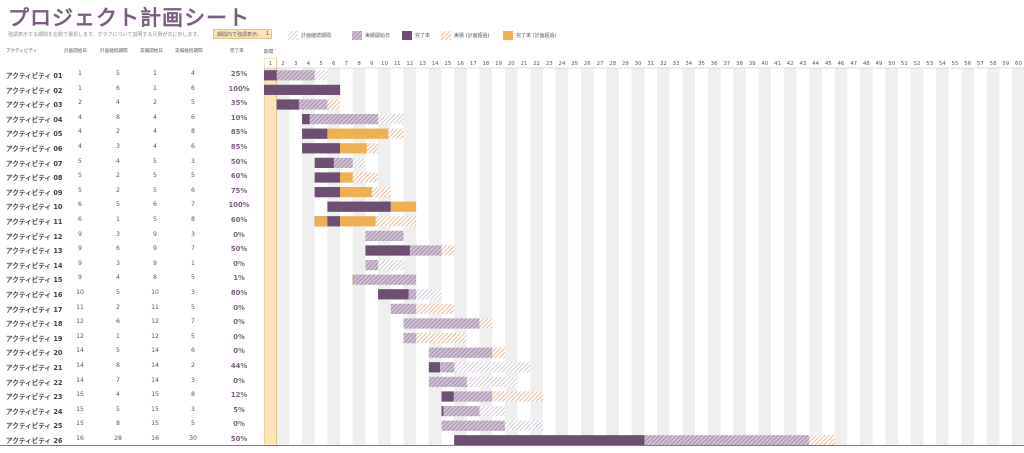 Image resolution: width=1024 pixels, height=453 pixels. What do you see at coordinates (193, 438) in the screenshot?
I see `actual-duration-cell: 30` at bounding box center [193, 438].